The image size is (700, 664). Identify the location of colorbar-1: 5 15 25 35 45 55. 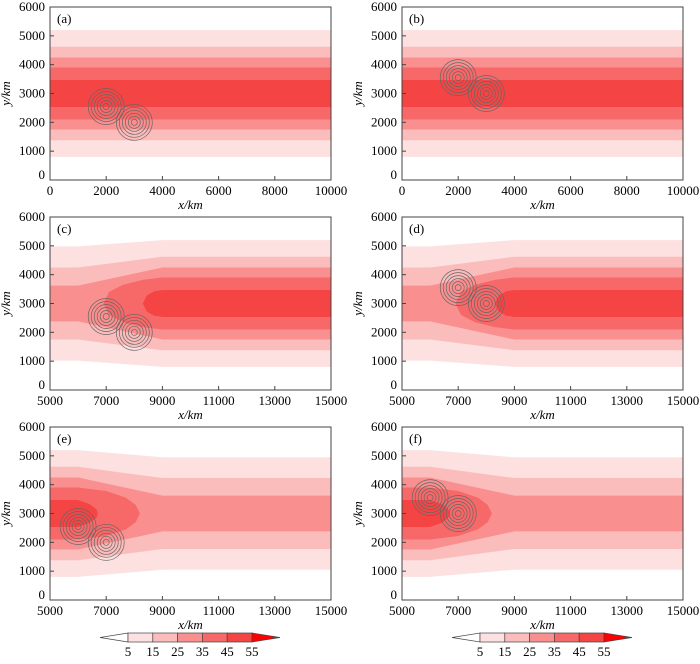
(190, 645).